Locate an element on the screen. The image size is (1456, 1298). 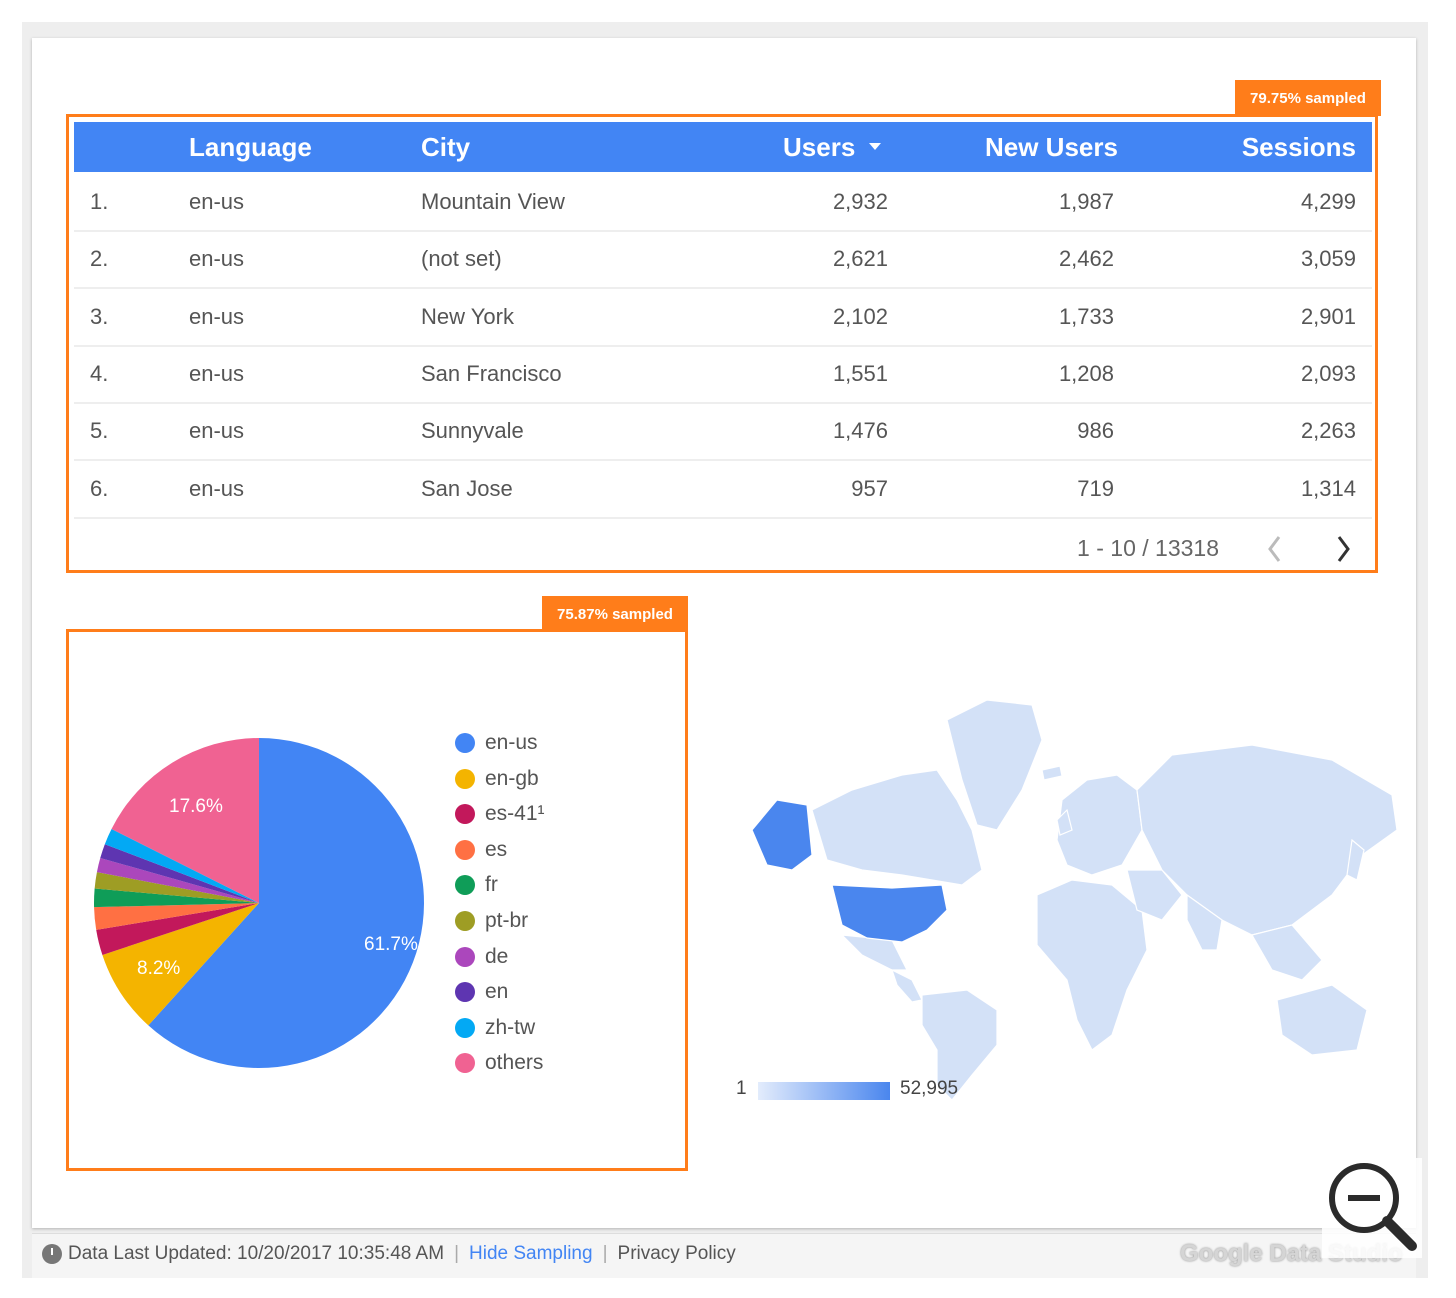
pie-slice-label: 8.2% is located at coordinates (158, 968).